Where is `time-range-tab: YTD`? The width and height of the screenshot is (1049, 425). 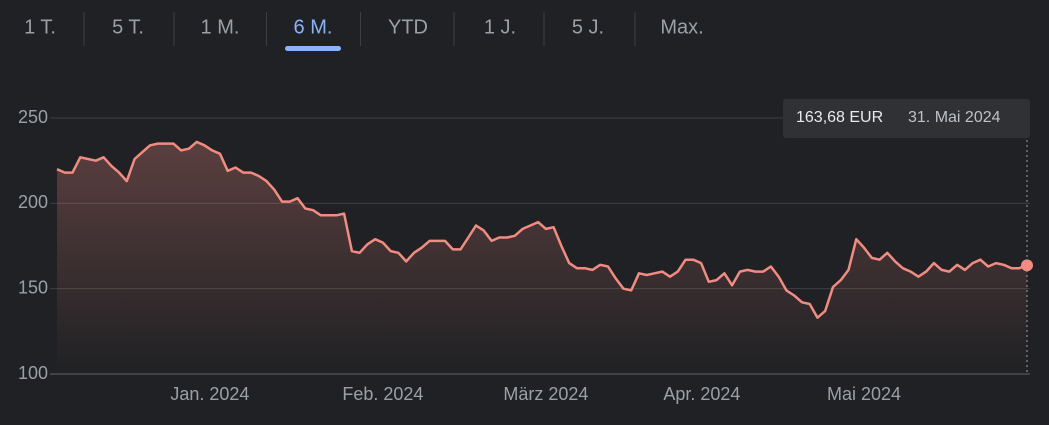 time-range-tab: YTD is located at coordinates (408, 27).